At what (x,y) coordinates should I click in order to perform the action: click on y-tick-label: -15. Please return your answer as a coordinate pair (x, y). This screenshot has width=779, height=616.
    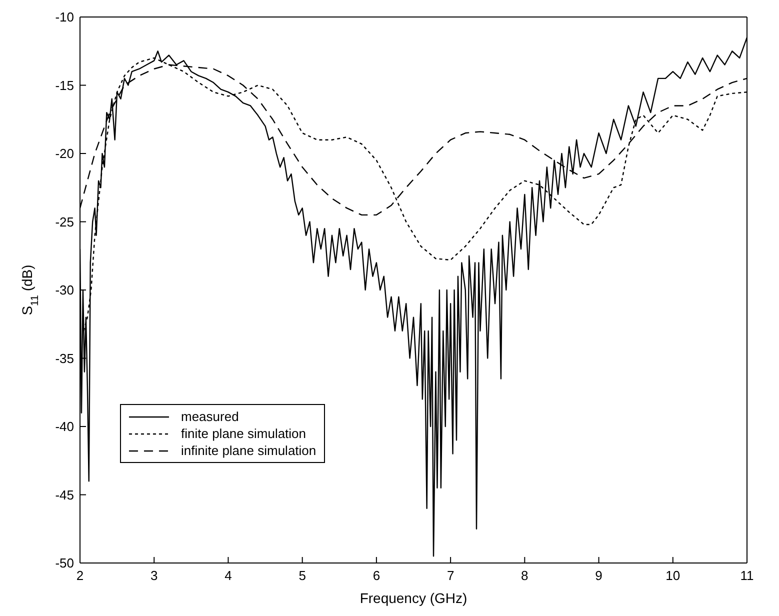
    Looking at the image, I should click on (64, 85).